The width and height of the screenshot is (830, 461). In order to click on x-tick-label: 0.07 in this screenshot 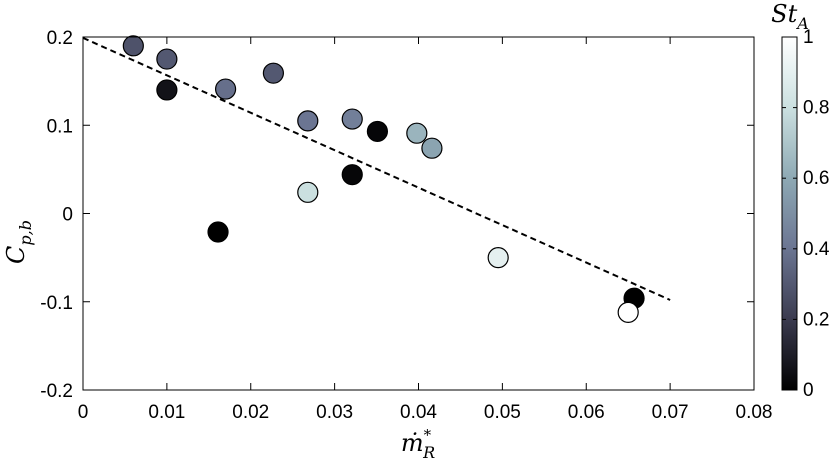, I will do `click(670, 412)`.